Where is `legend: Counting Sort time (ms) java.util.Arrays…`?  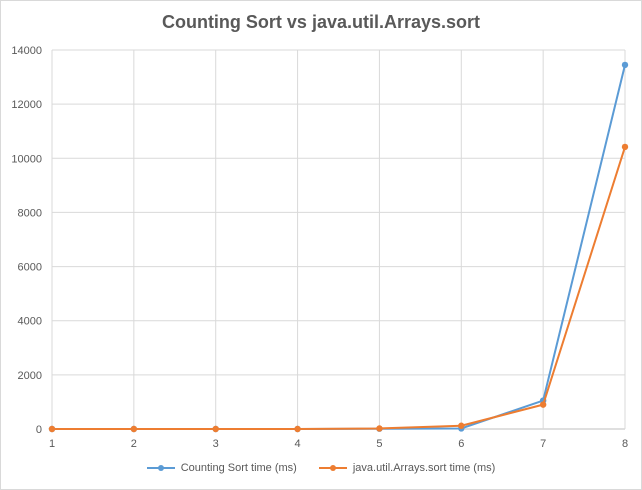
legend: Counting Sort time (ms) java.util.Arrays… is located at coordinates (321, 468).